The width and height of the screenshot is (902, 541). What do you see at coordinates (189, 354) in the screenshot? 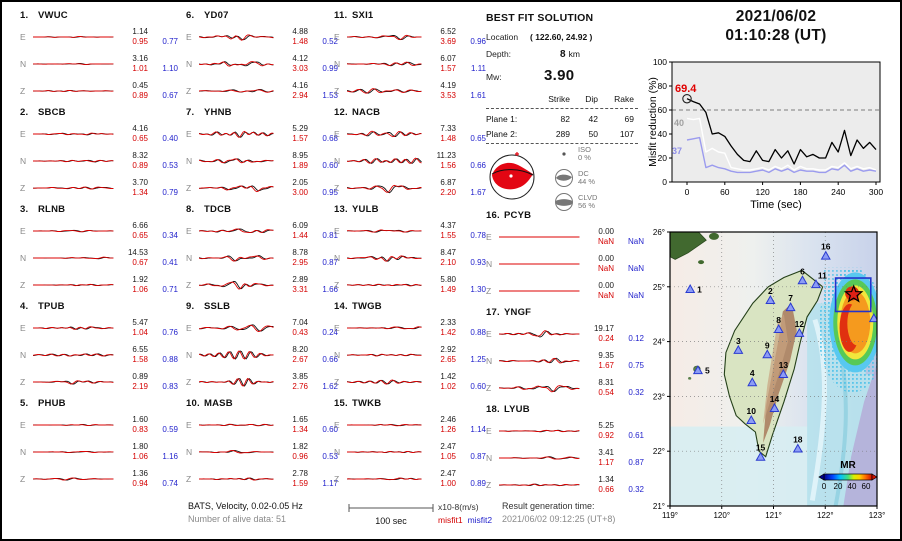
I see `component-label: N` at bounding box center [189, 354].